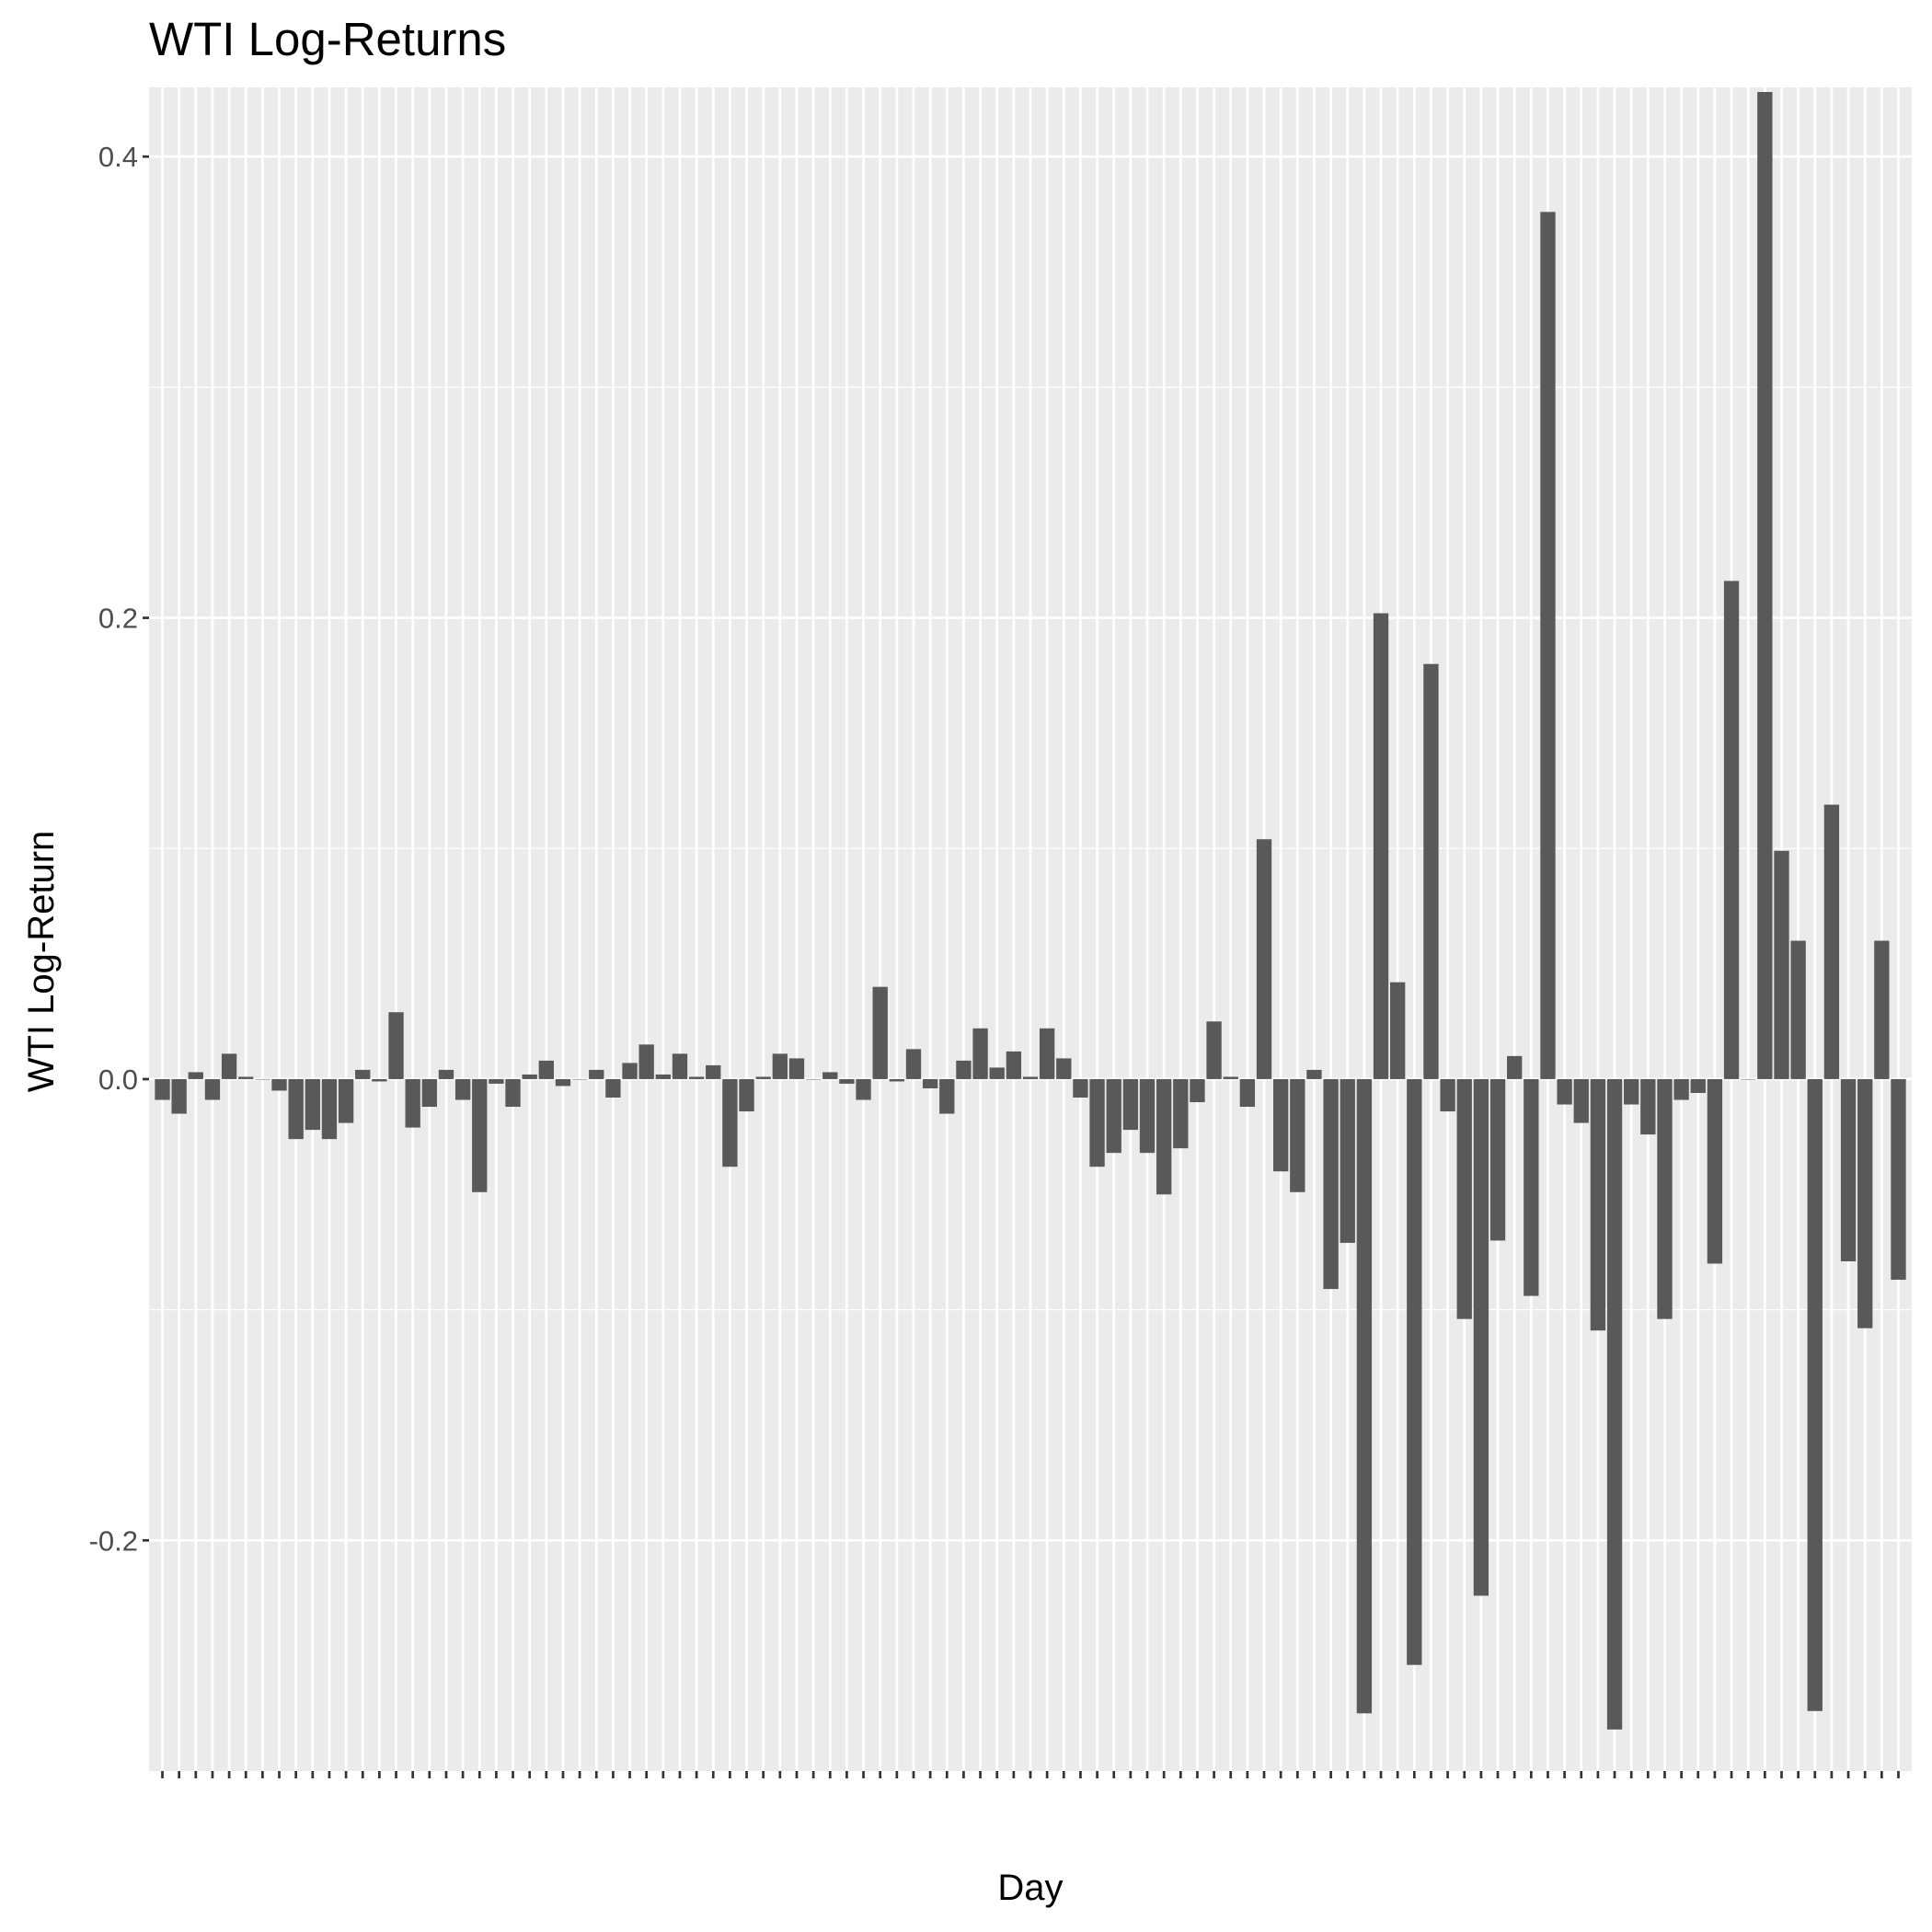 This screenshot has height=1932, width=1932. What do you see at coordinates (113, 1540) in the screenshot?
I see `y-tick-label: -0.2` at bounding box center [113, 1540].